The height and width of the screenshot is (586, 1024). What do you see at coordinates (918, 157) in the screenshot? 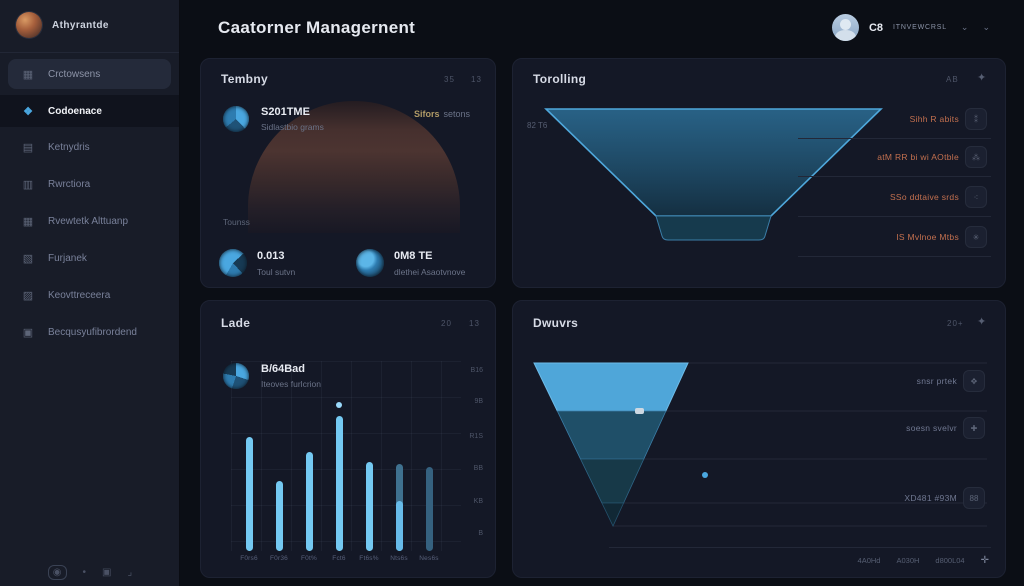
I see `funnel-stage-label: atM RR bi wi AOtble` at bounding box center [918, 157].